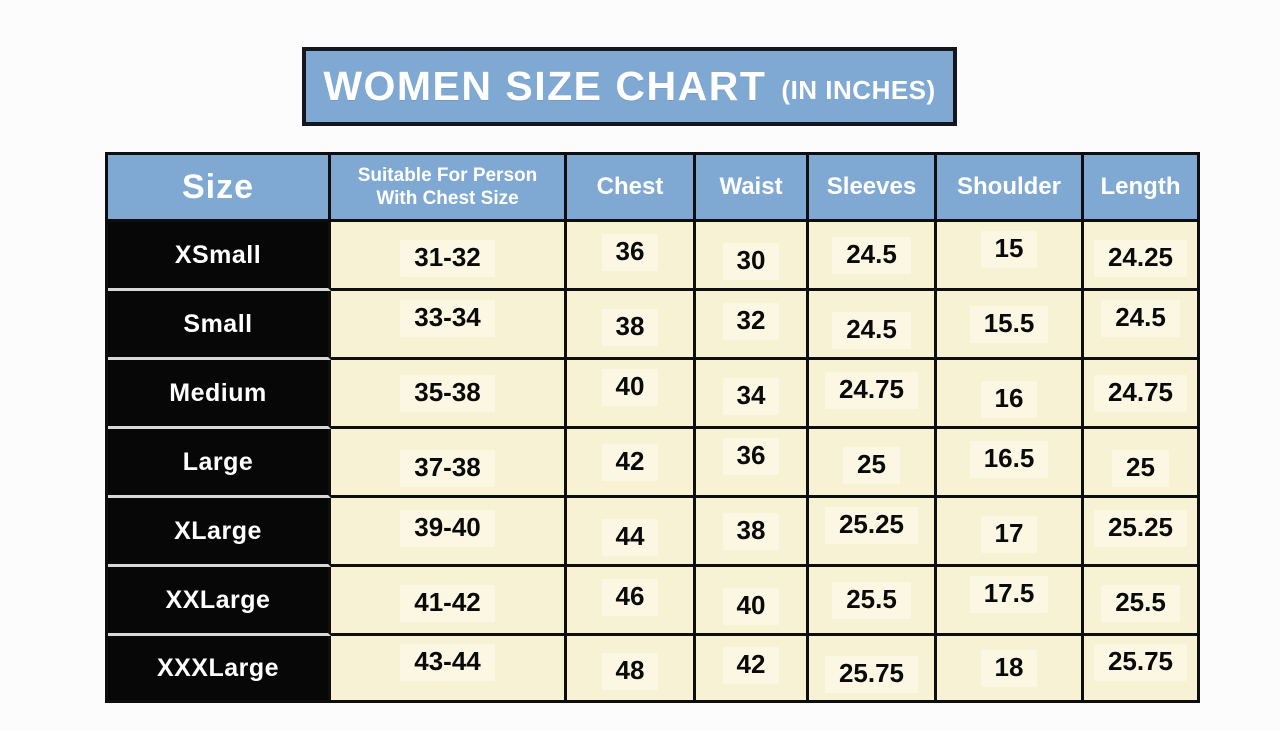  I want to click on cell-value: 34, so click(751, 396).